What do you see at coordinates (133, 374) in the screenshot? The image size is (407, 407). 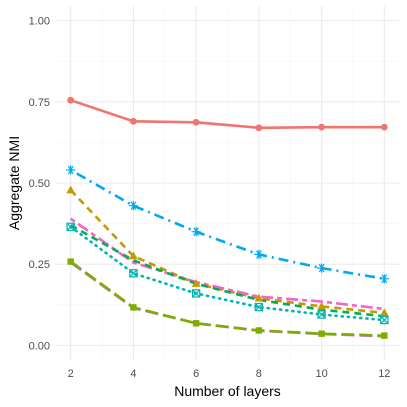 I see `x-tick-label: 4` at bounding box center [133, 374].